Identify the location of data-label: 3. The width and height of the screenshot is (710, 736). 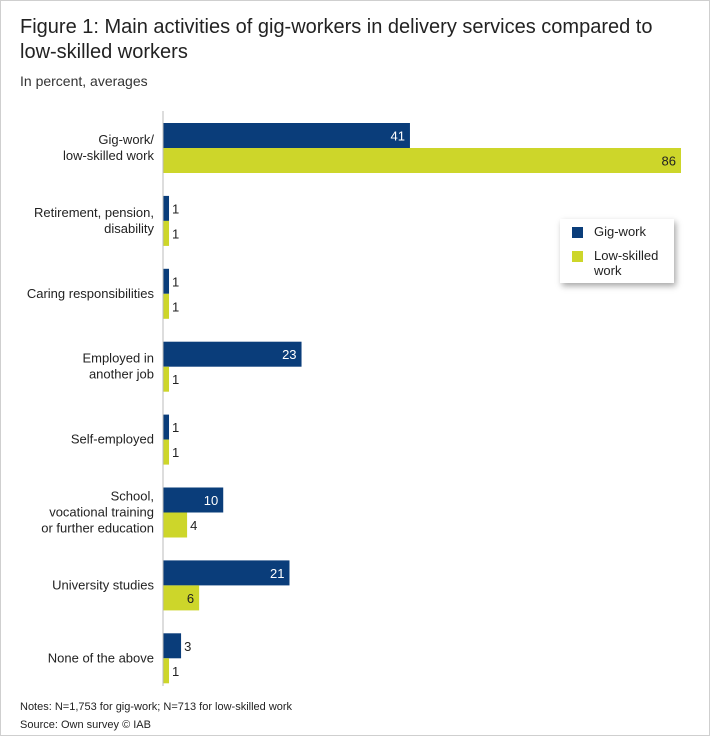
(187, 646).